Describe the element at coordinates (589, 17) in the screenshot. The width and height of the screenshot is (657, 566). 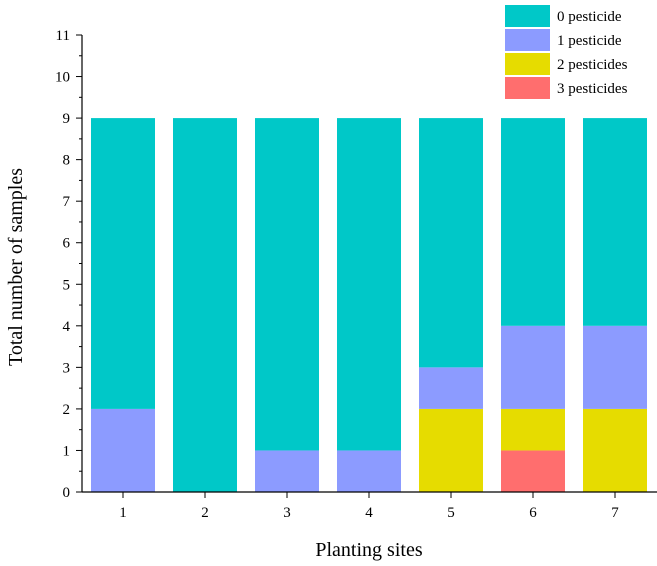
I see `legend-label-0-pesticide: 0 pesticide` at that location.